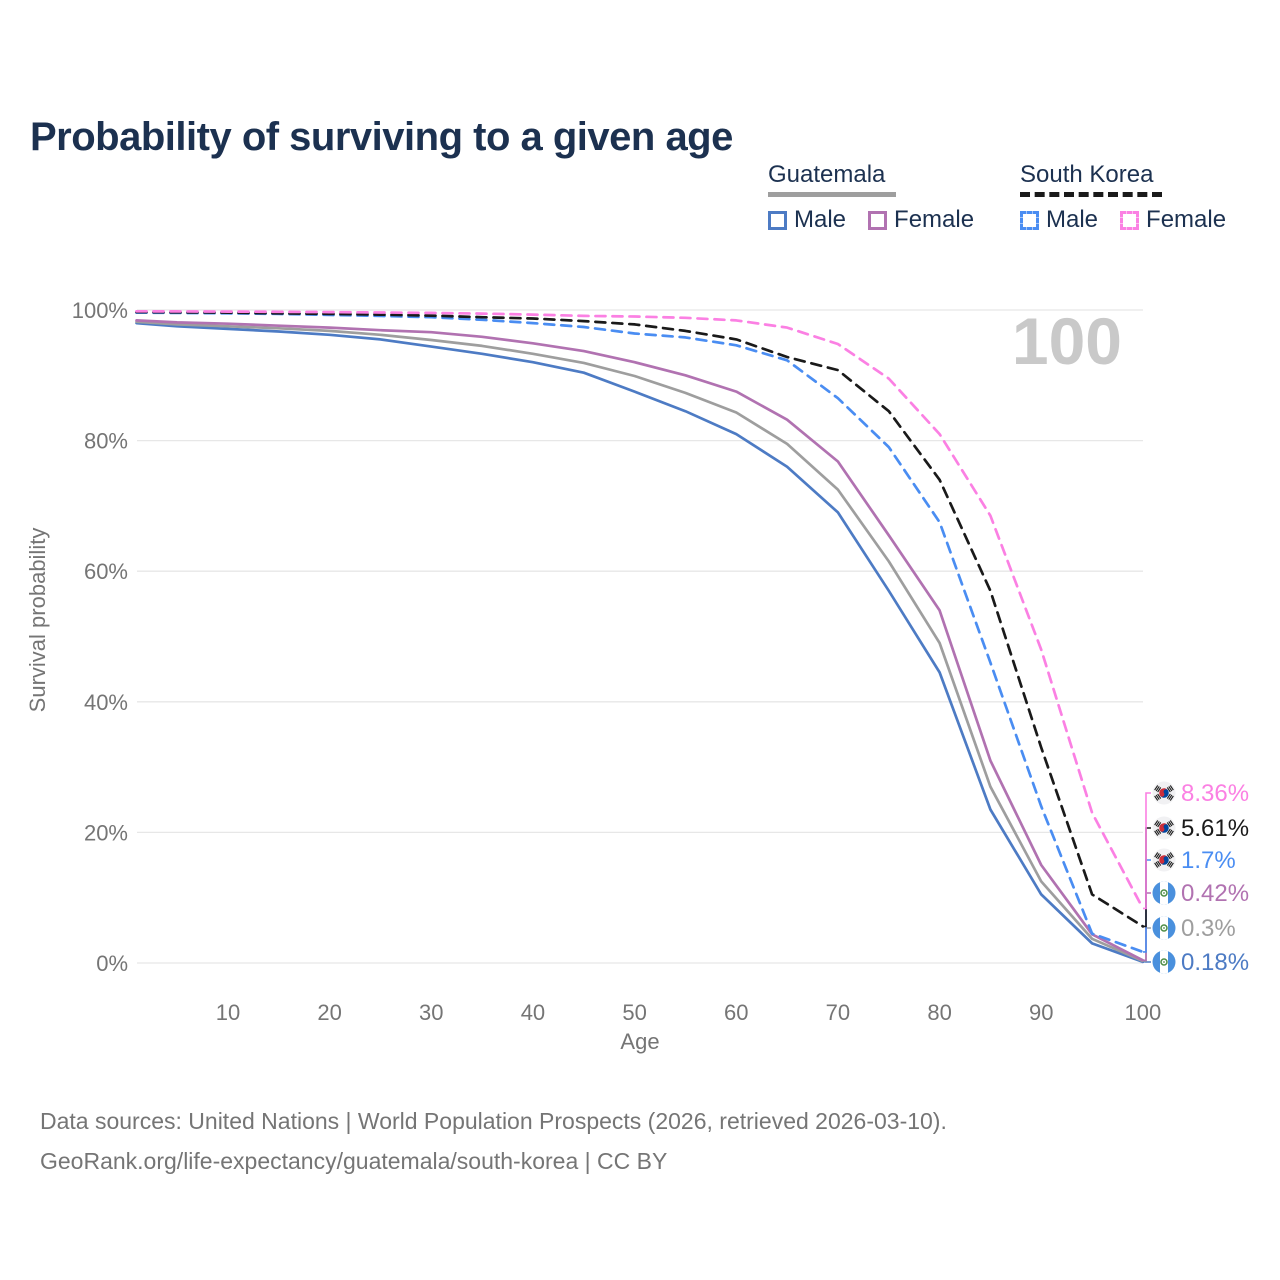 The image size is (1280, 1280). I want to click on end-label-connector-south-korea-both, so click(1147, 877).